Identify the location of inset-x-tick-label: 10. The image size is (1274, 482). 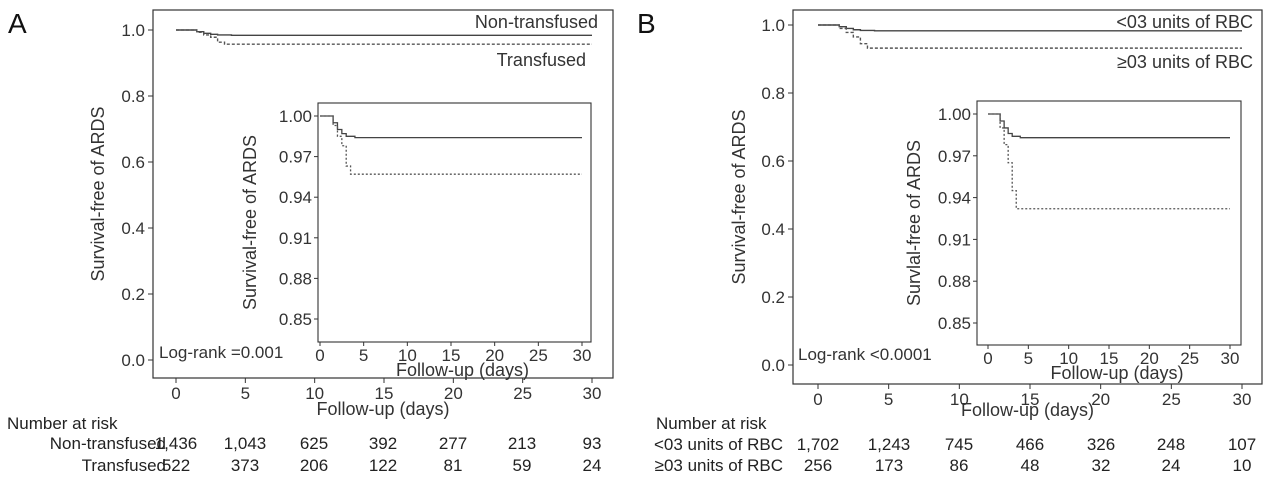
(407, 355).